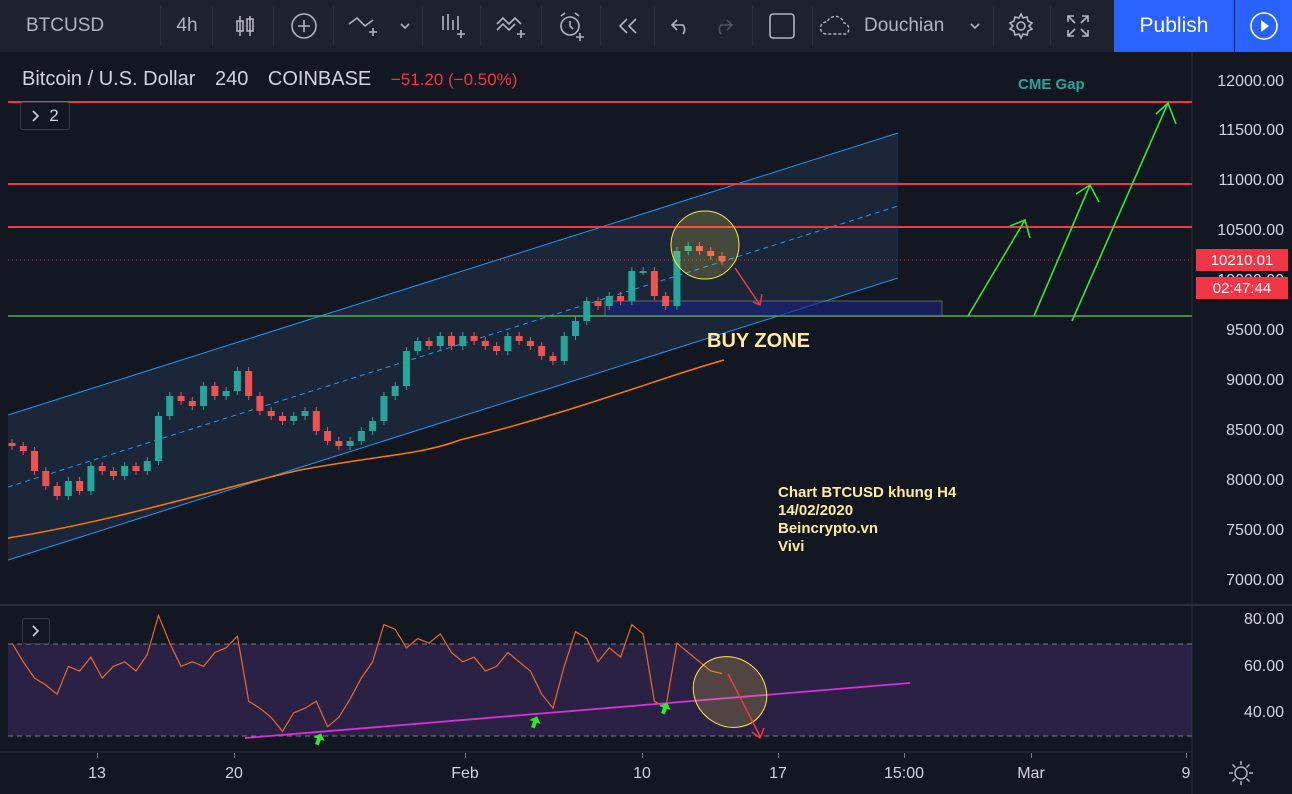  Describe the element at coordinates (816, 510) in the screenshot. I see `note-line: 14/02/2020` at that location.